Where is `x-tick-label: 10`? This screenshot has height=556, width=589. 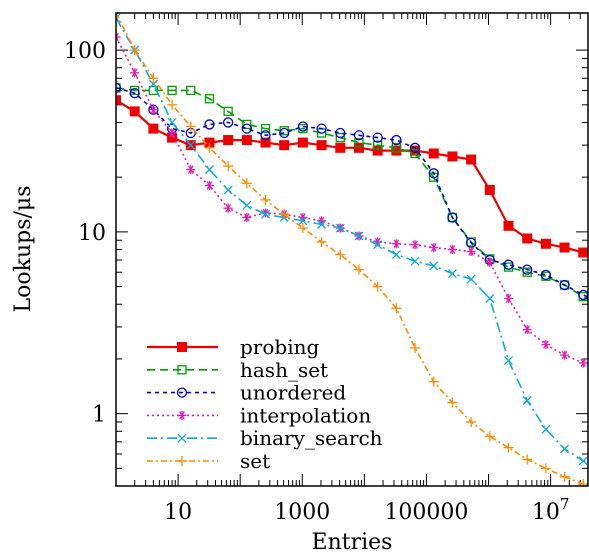 x-tick-label: 10 is located at coordinates (178, 512).